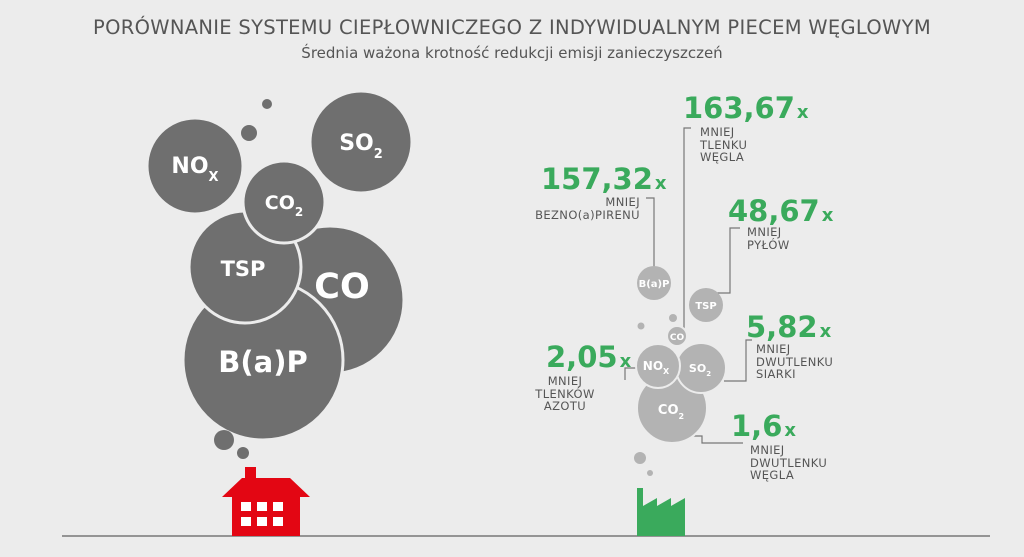 The image size is (1024, 557). What do you see at coordinates (589, 357) in the screenshot?
I see `value-nox: 2,05 x` at bounding box center [589, 357].